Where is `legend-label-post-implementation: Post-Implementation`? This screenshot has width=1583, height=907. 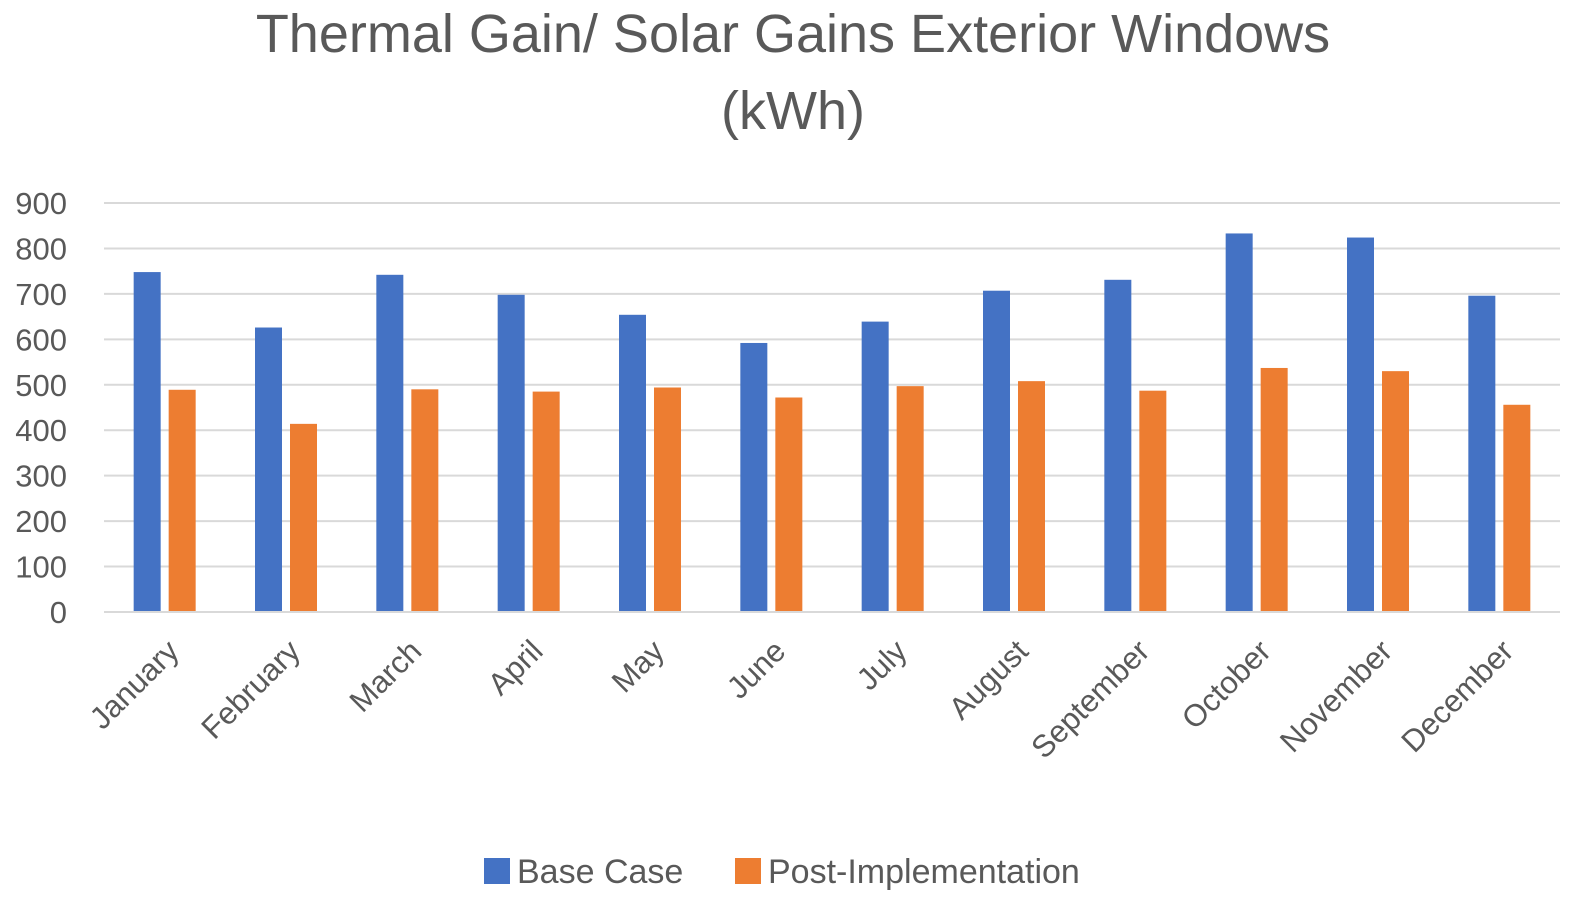
legend-label-post-implementation: Post-Implementation is located at coordinates (924, 872).